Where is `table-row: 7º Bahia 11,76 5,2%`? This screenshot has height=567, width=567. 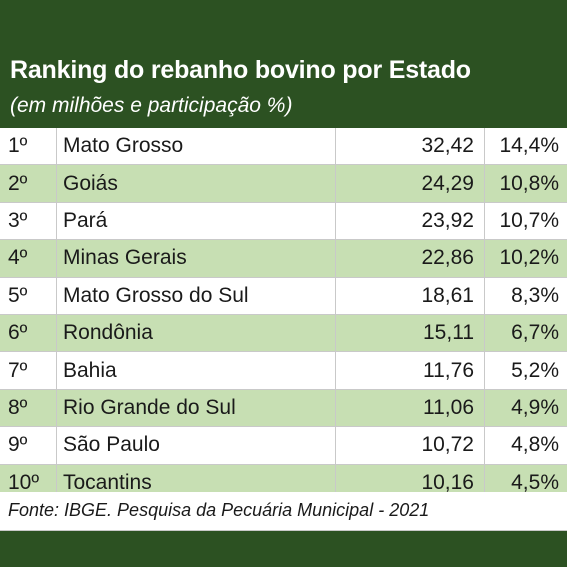 table-row: 7º Bahia 11,76 5,2% is located at coordinates (283, 370).